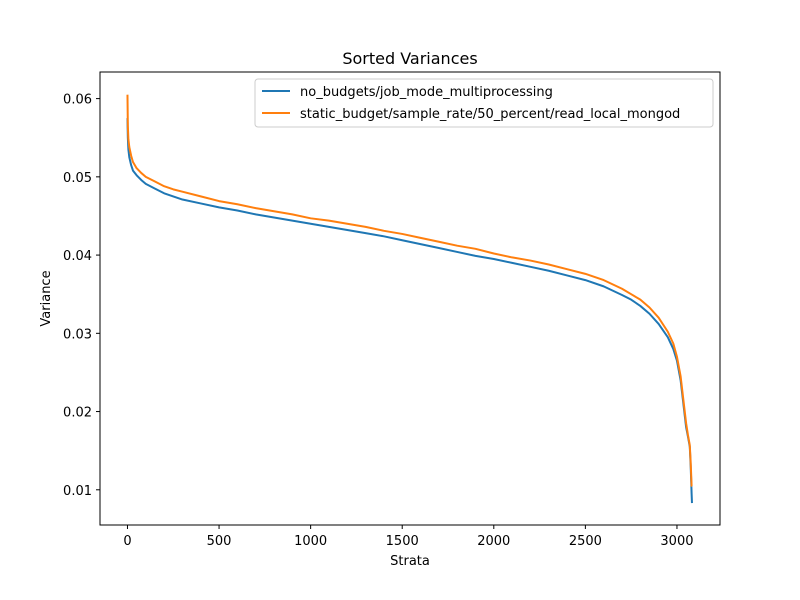  Describe the element at coordinates (676, 541) in the screenshot. I see `x-tick-label: 3000` at that location.